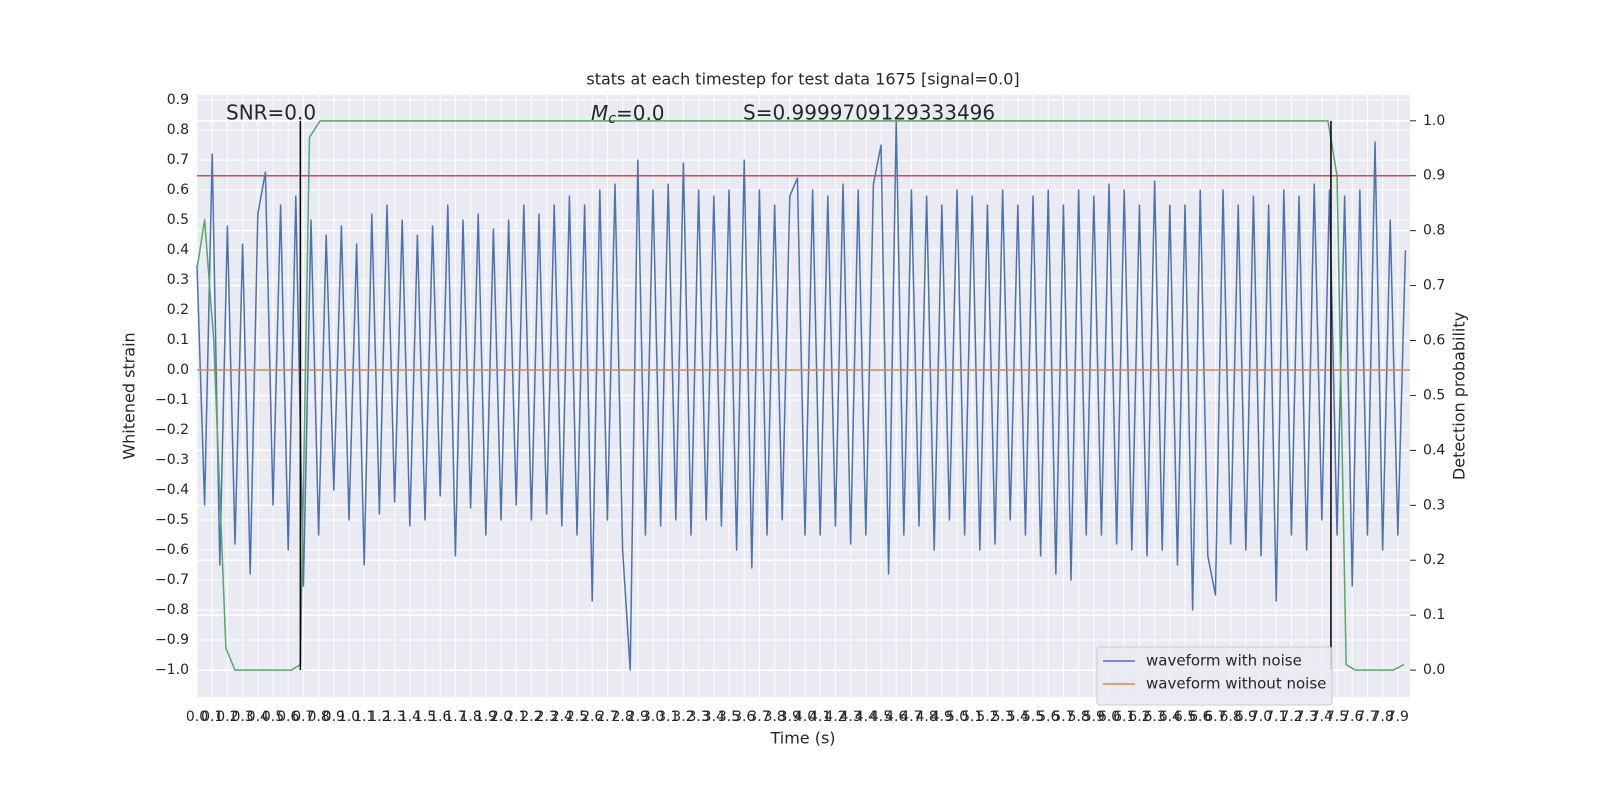  What do you see at coordinates (1231, 717) in the screenshot?
I see `x-tick-label: 6.8` at bounding box center [1231, 717].